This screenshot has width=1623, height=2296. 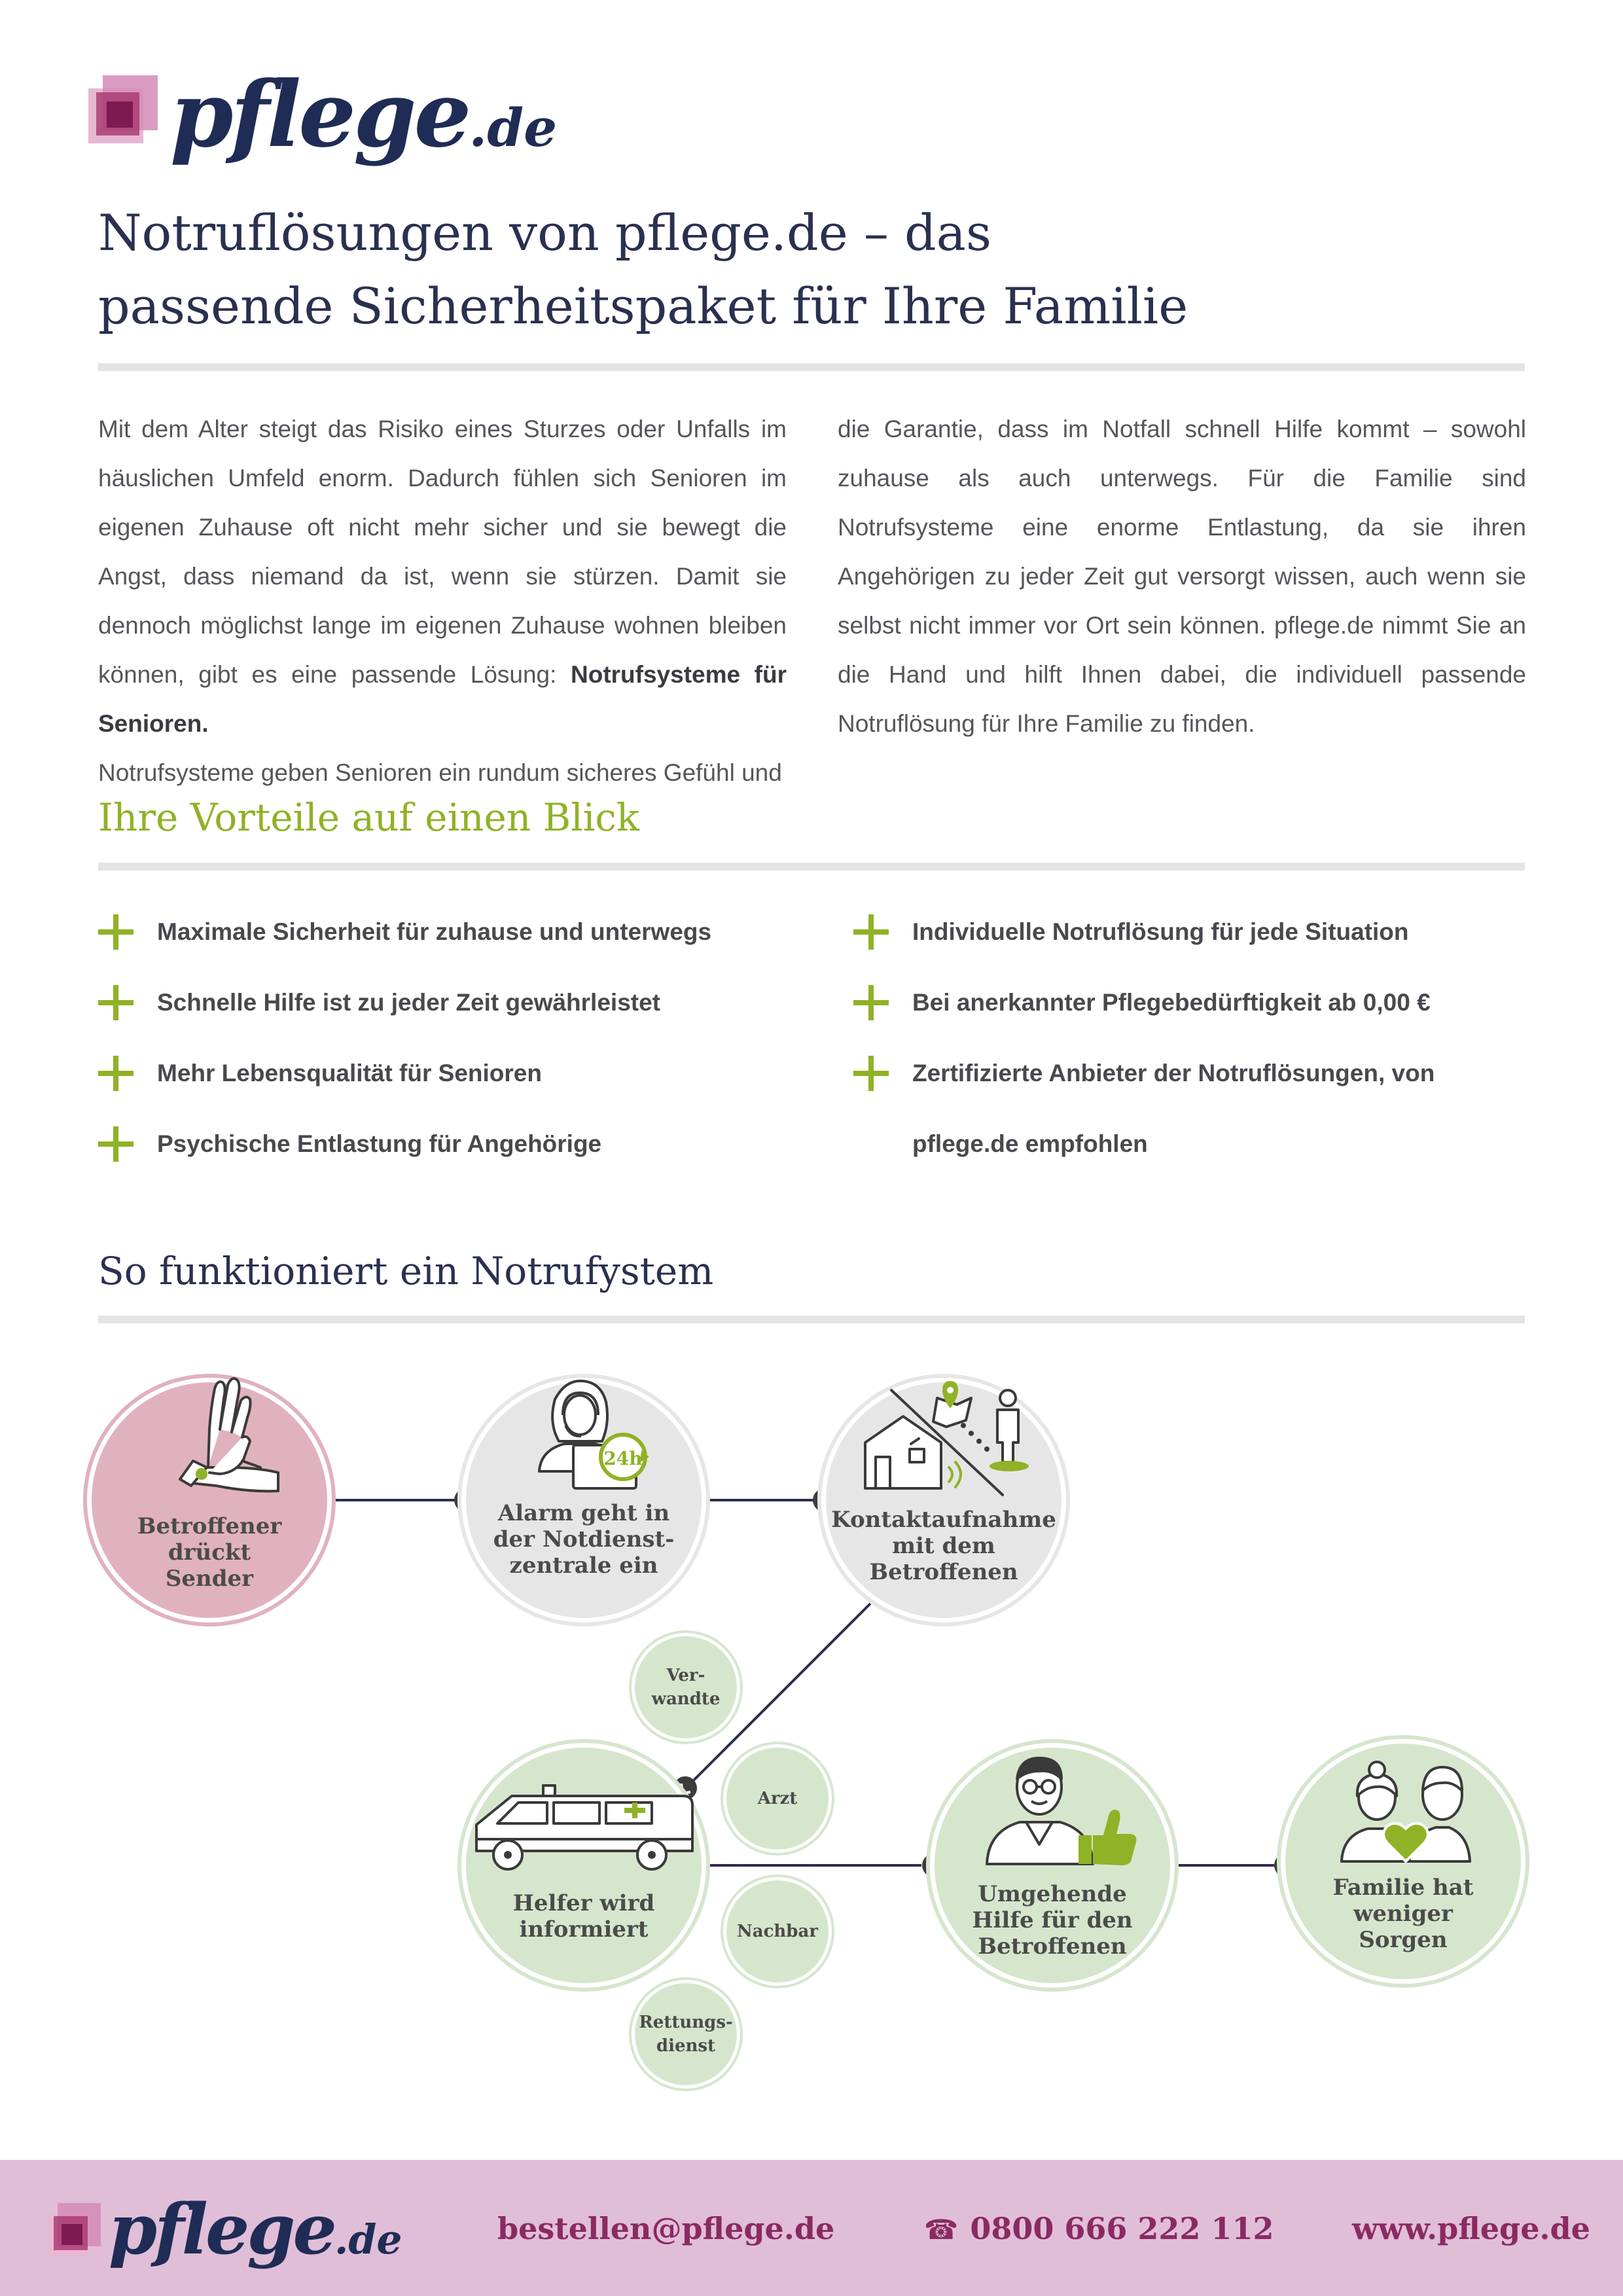 I want to click on ambulance-icon, so click(x=584, y=1827).